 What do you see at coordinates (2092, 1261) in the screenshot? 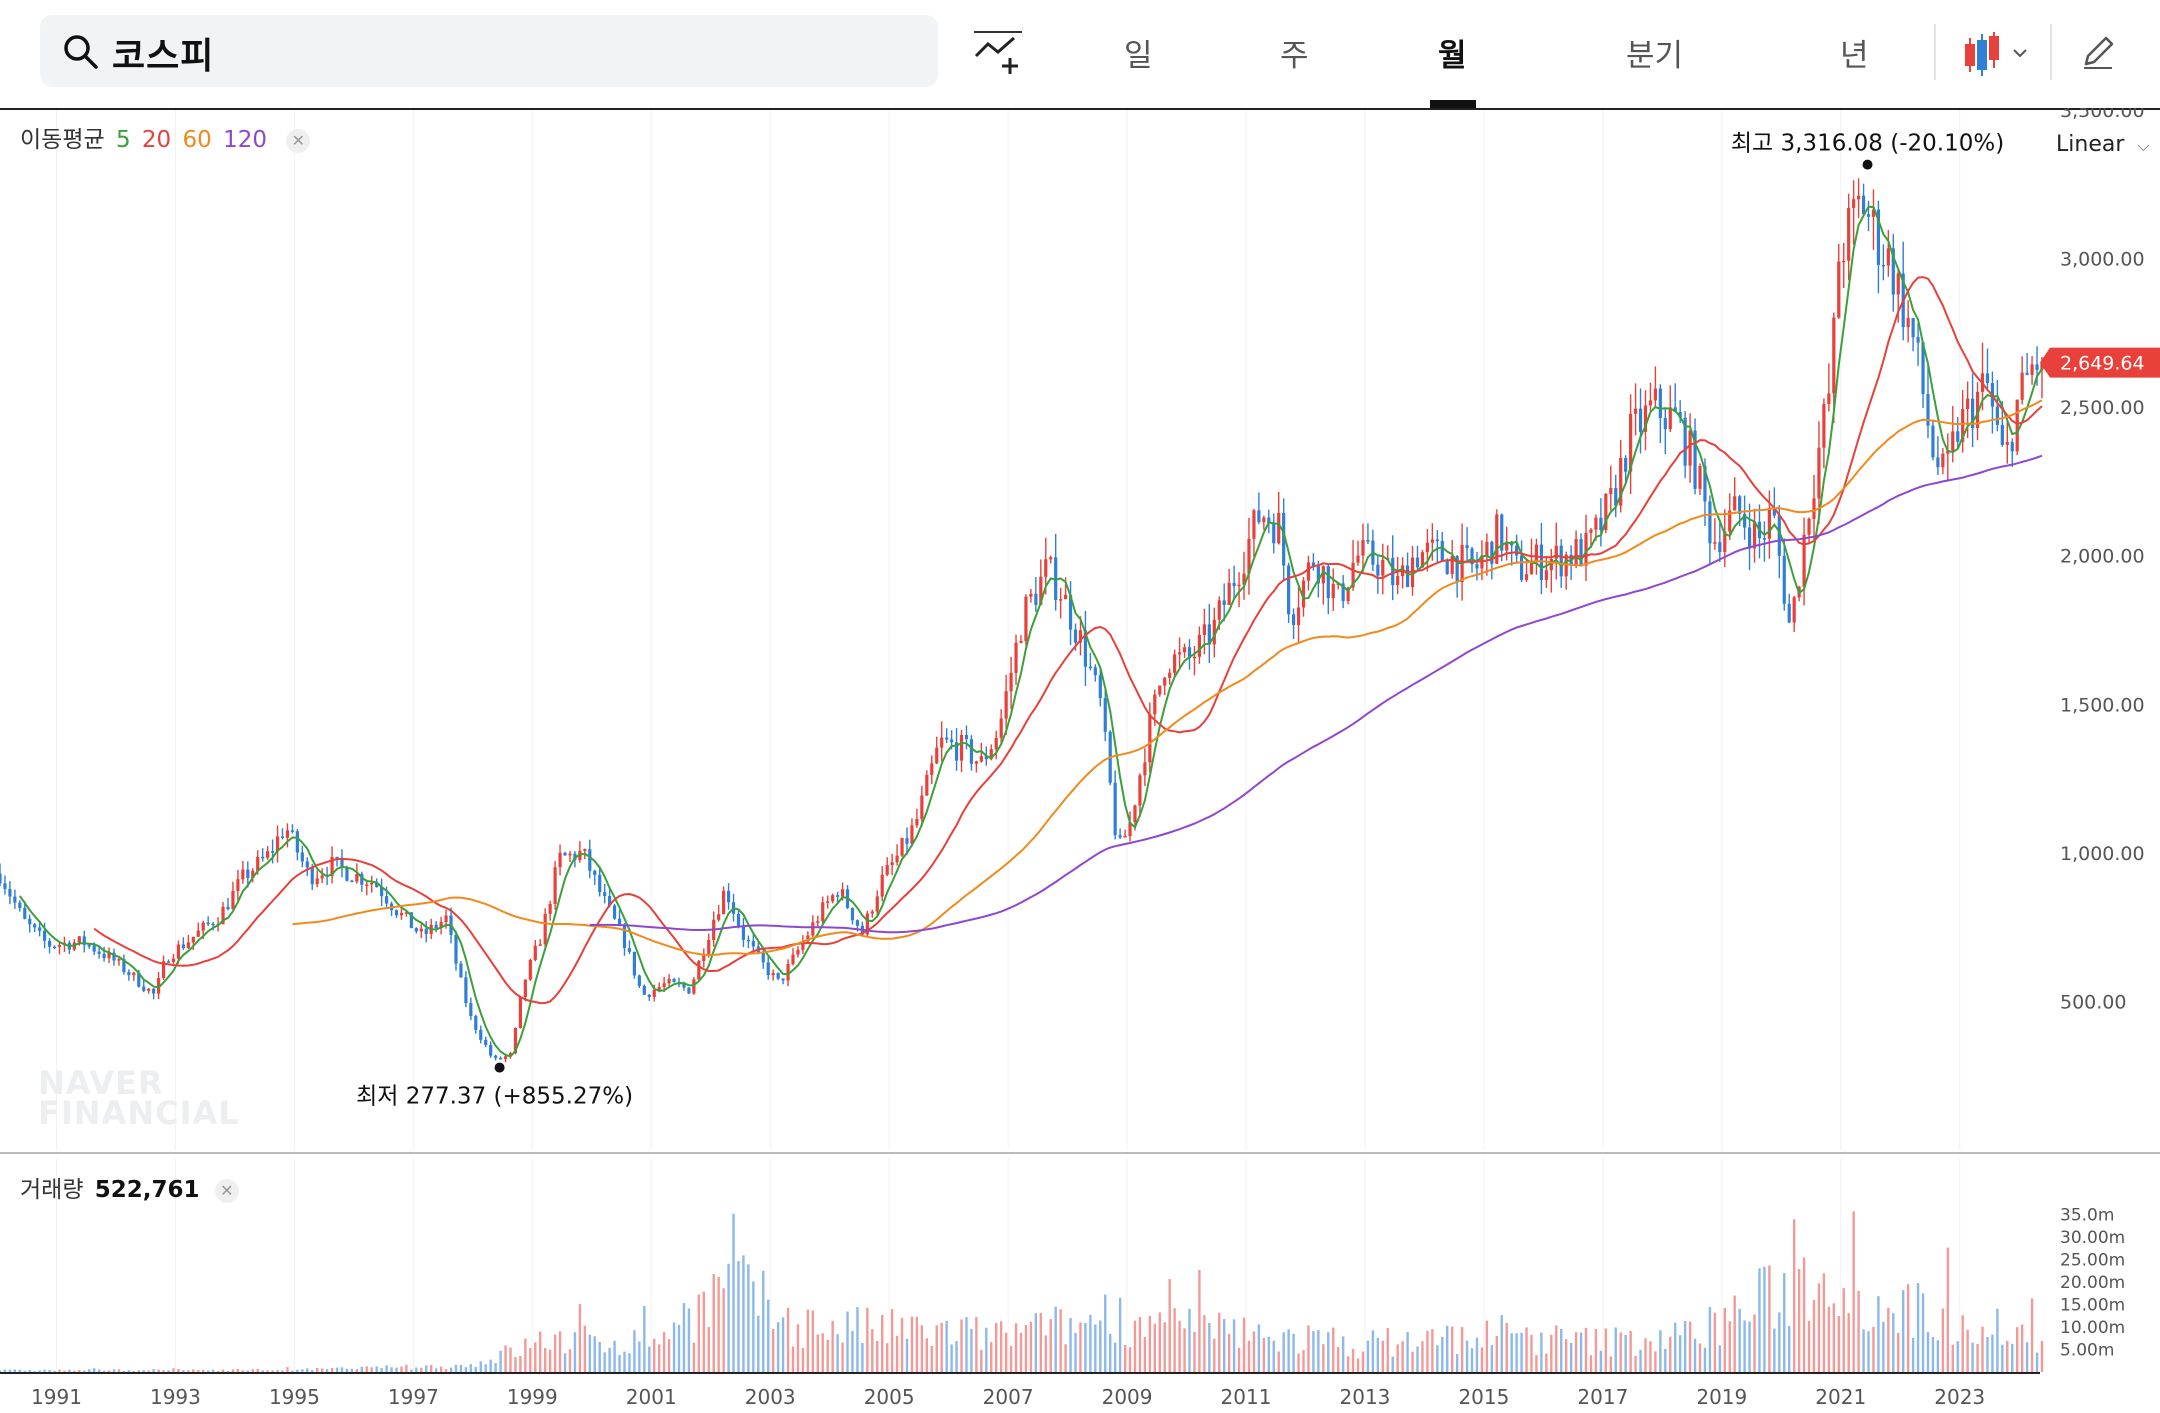
I see `volume-tick-label: 25.00m` at bounding box center [2092, 1261].